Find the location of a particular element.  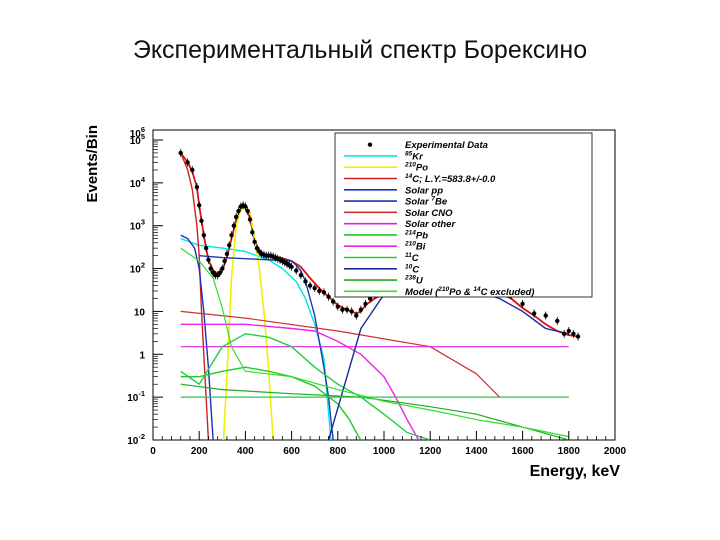

series-line-210bi is located at coordinates (300, 381).